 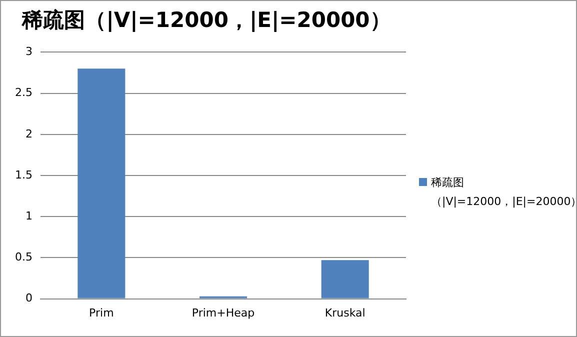 I want to click on y-tick-label: 1.5, so click(x=23, y=175).